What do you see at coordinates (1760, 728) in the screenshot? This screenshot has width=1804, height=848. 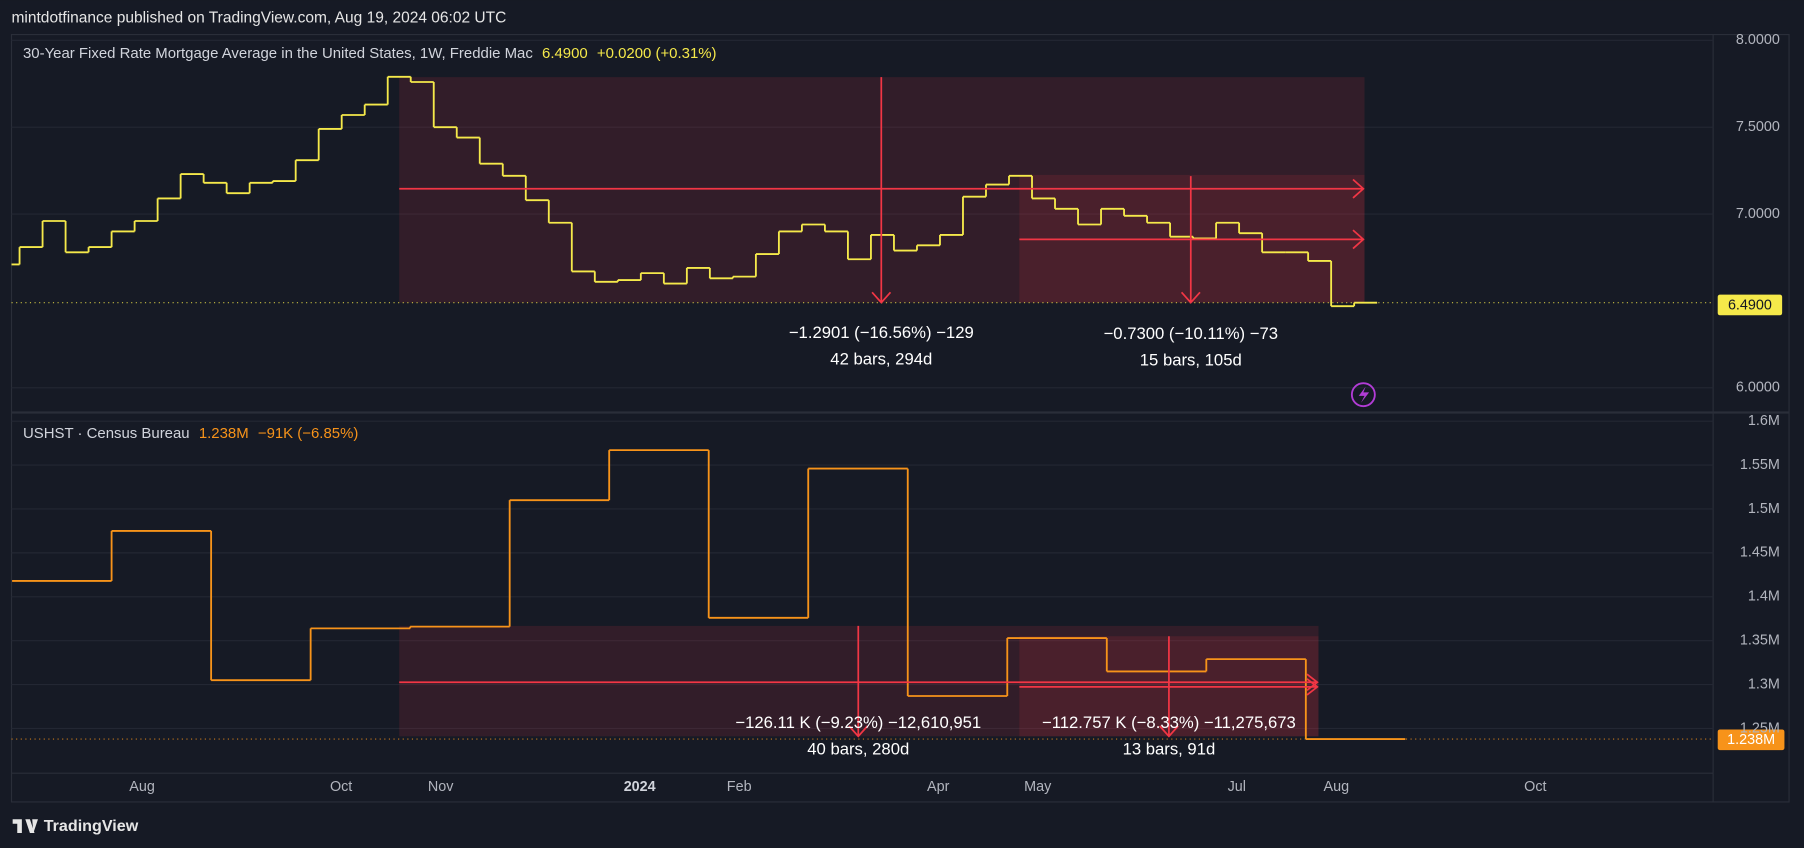 I see `y-tick-label: 1.25M` at bounding box center [1760, 728].